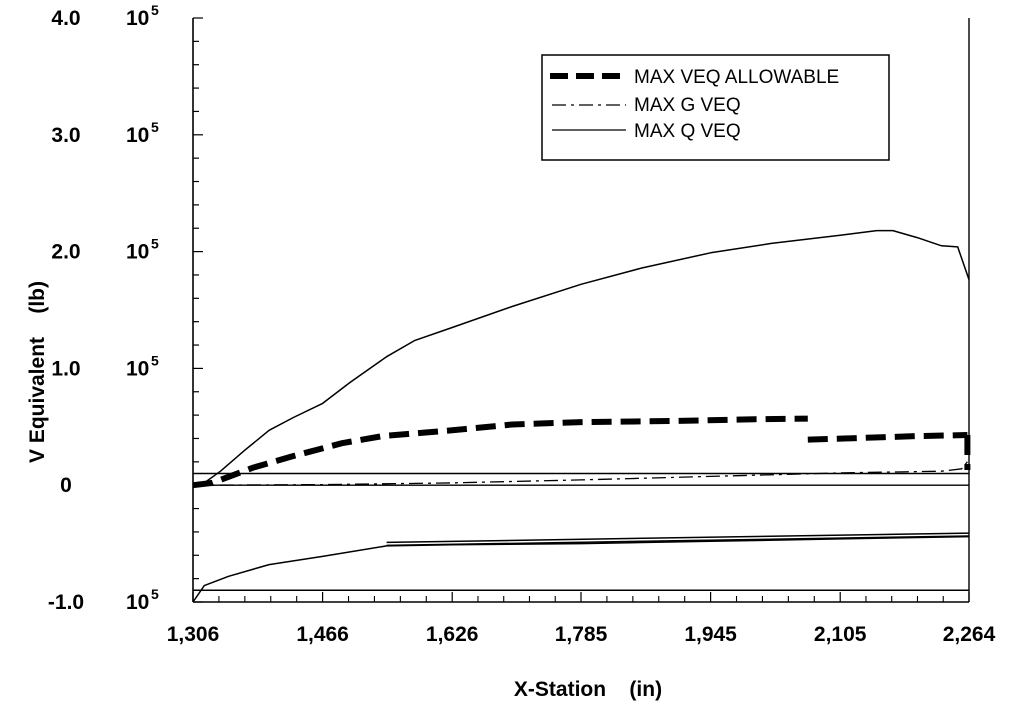 The width and height of the screenshot is (1010, 707). What do you see at coordinates (840, 634) in the screenshot?
I see `x-tick-label: 2,105` at bounding box center [840, 634].